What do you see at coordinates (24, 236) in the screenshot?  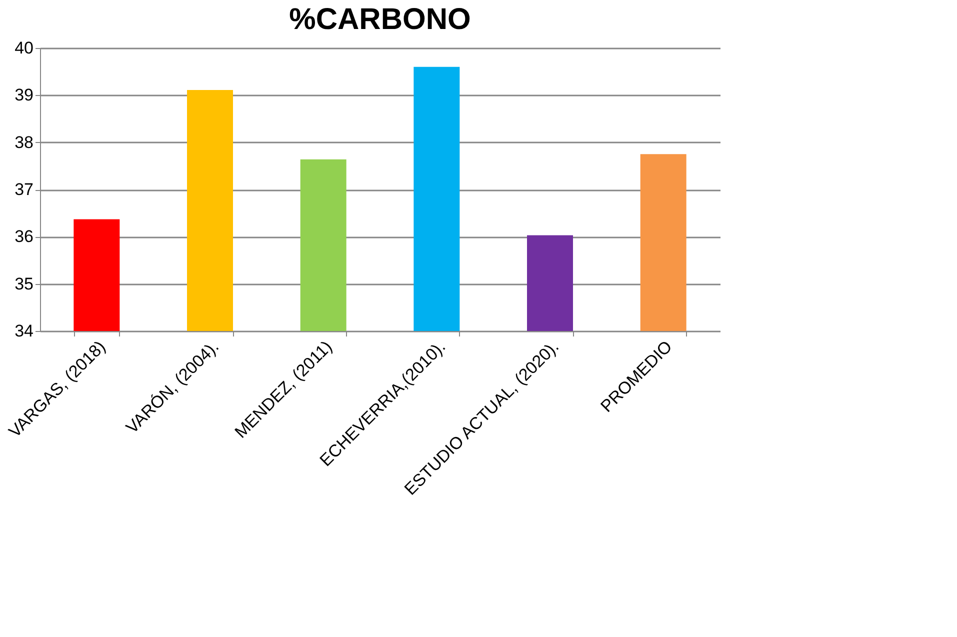 I see `y-tick-label: 36` at bounding box center [24, 236].